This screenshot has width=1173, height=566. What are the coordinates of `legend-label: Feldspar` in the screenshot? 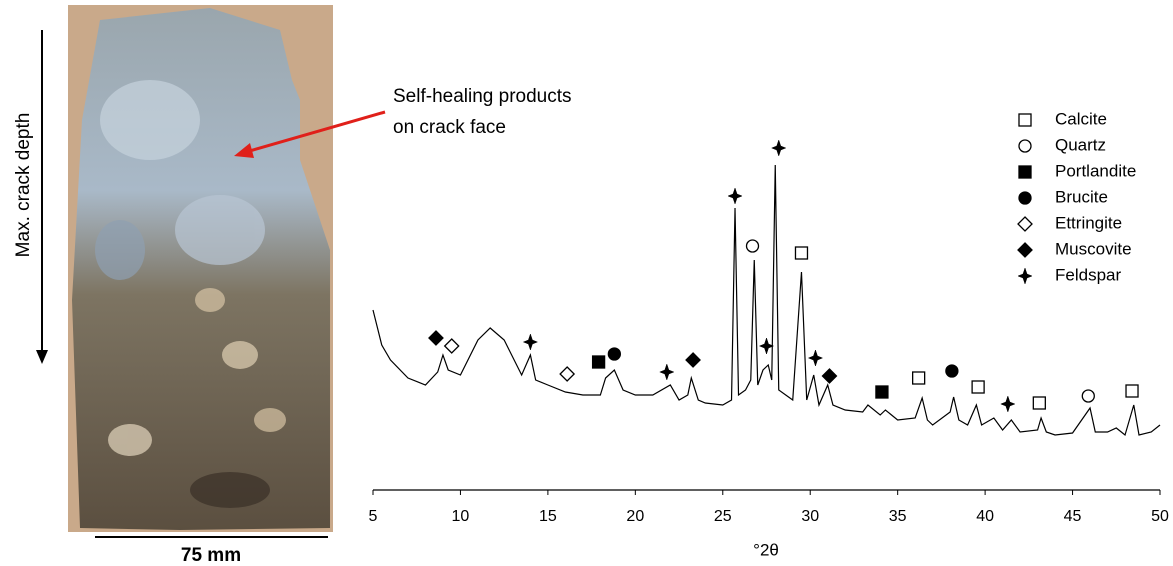 It's located at (1088, 274).